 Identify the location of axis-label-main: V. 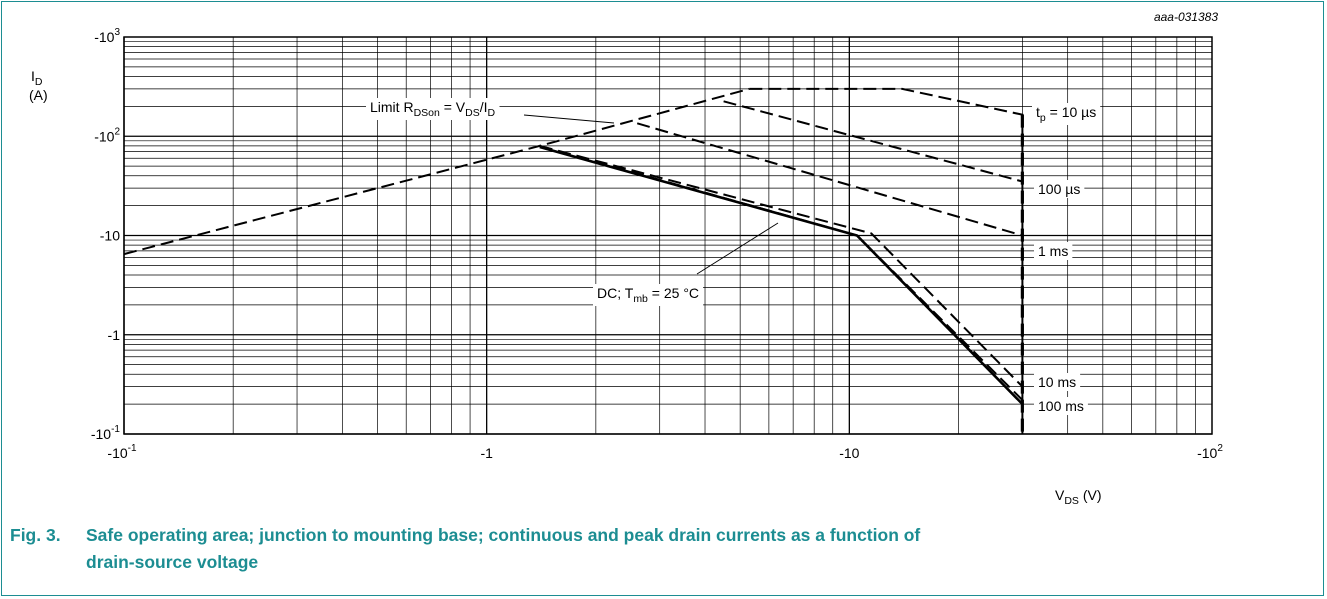
(1060, 495).